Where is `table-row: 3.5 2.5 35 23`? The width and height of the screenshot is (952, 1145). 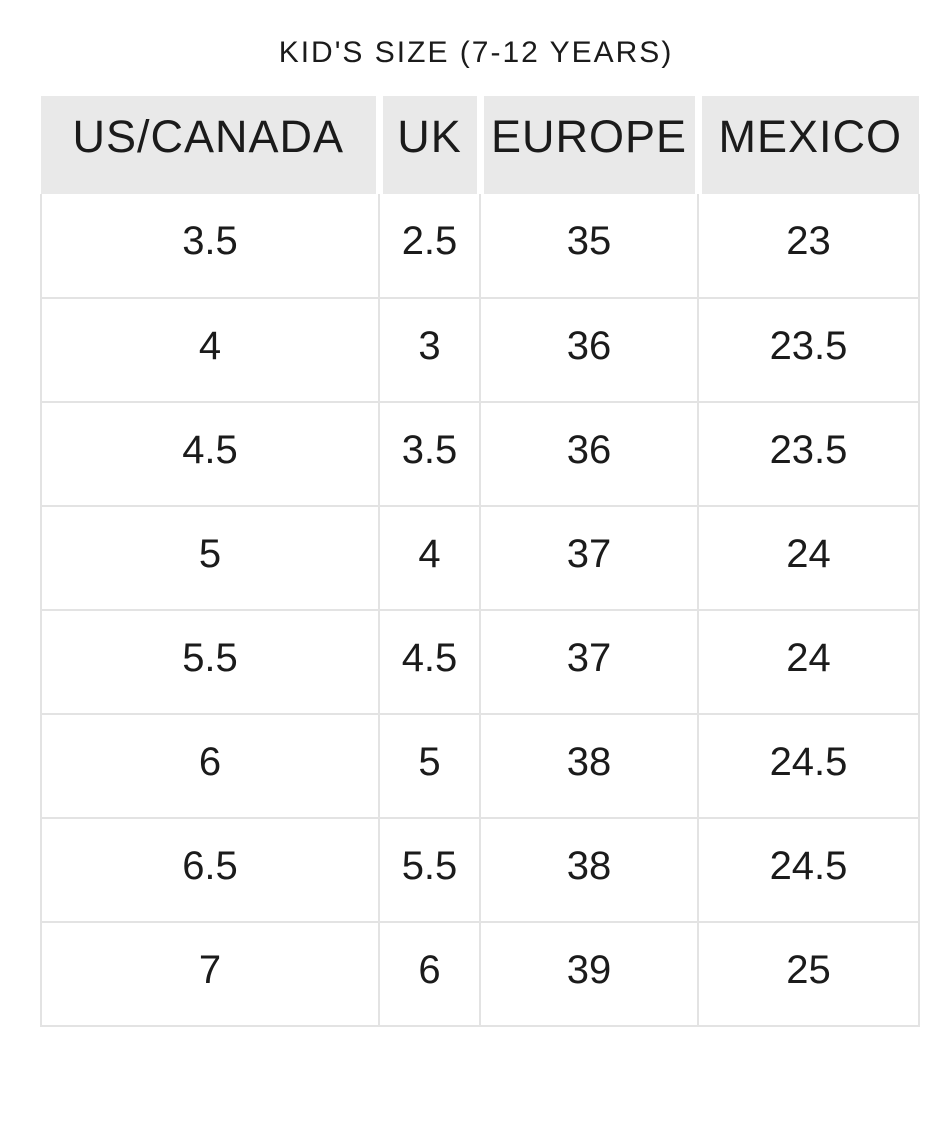
table-row: 3.5 2.5 35 23 is located at coordinates (480, 246).